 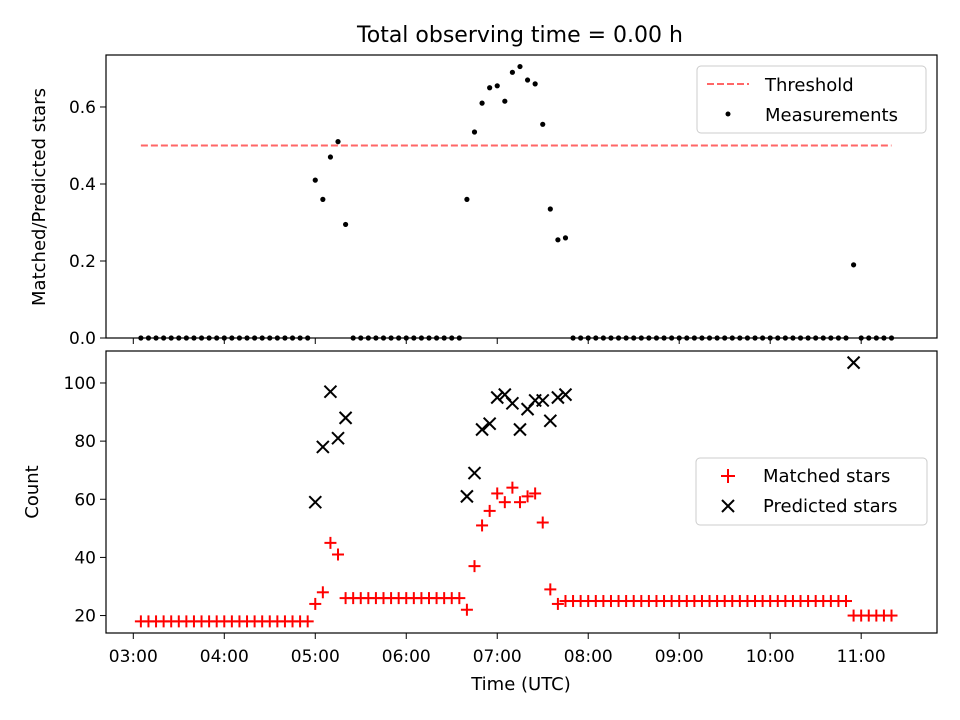 I want to click on legend-predicted-swatch, so click(x=728, y=506).